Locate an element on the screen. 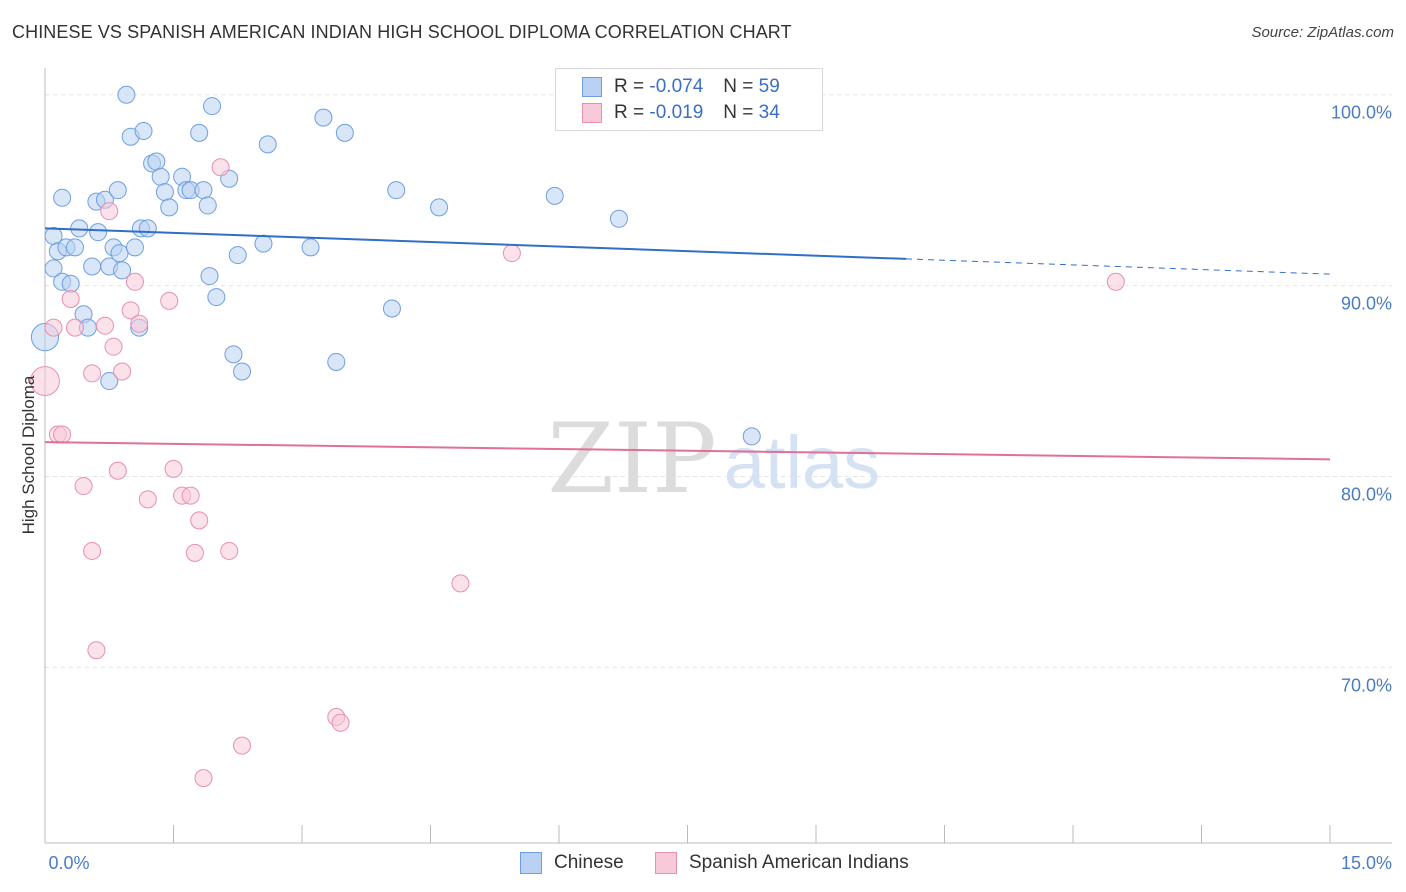 The width and height of the screenshot is (1406, 892). legend-row-chinese: R = -0.074 N = 59 is located at coordinates (681, 87).